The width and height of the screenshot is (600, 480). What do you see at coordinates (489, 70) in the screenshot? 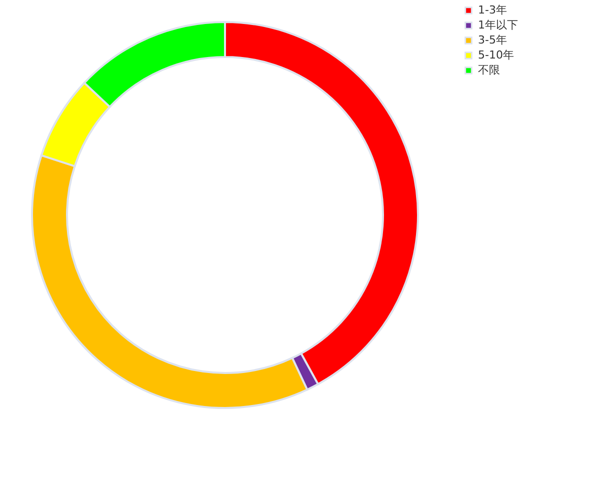
I see `legend-label: 不限` at bounding box center [489, 70].